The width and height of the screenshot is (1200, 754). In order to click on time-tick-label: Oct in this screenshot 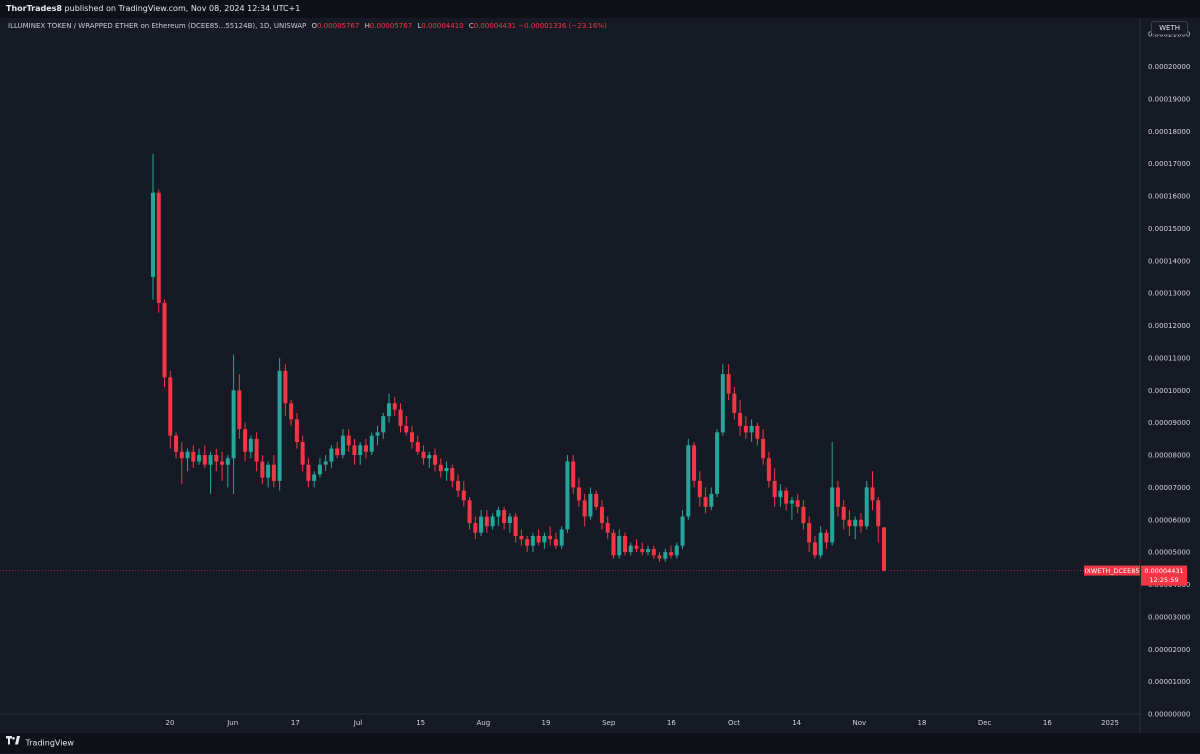, I will do `click(734, 723)`.